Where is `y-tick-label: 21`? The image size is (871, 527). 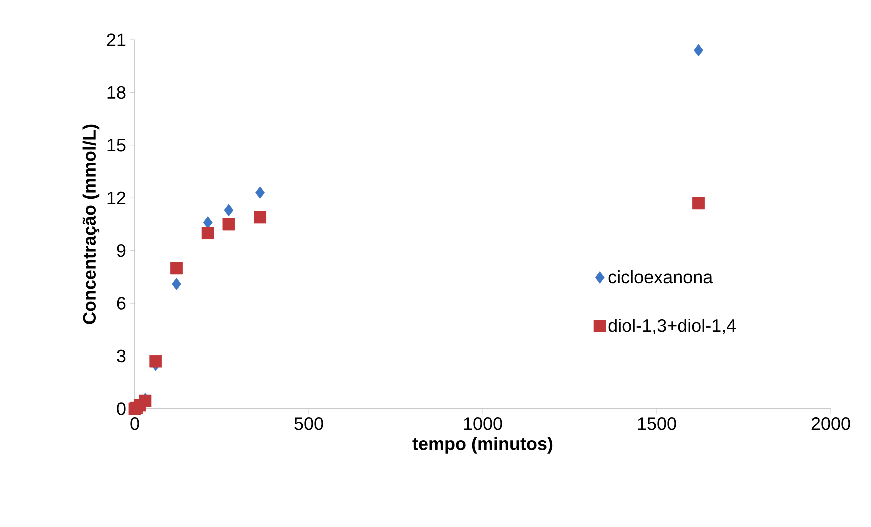
y-tick-label: 21 is located at coordinates (116, 40).